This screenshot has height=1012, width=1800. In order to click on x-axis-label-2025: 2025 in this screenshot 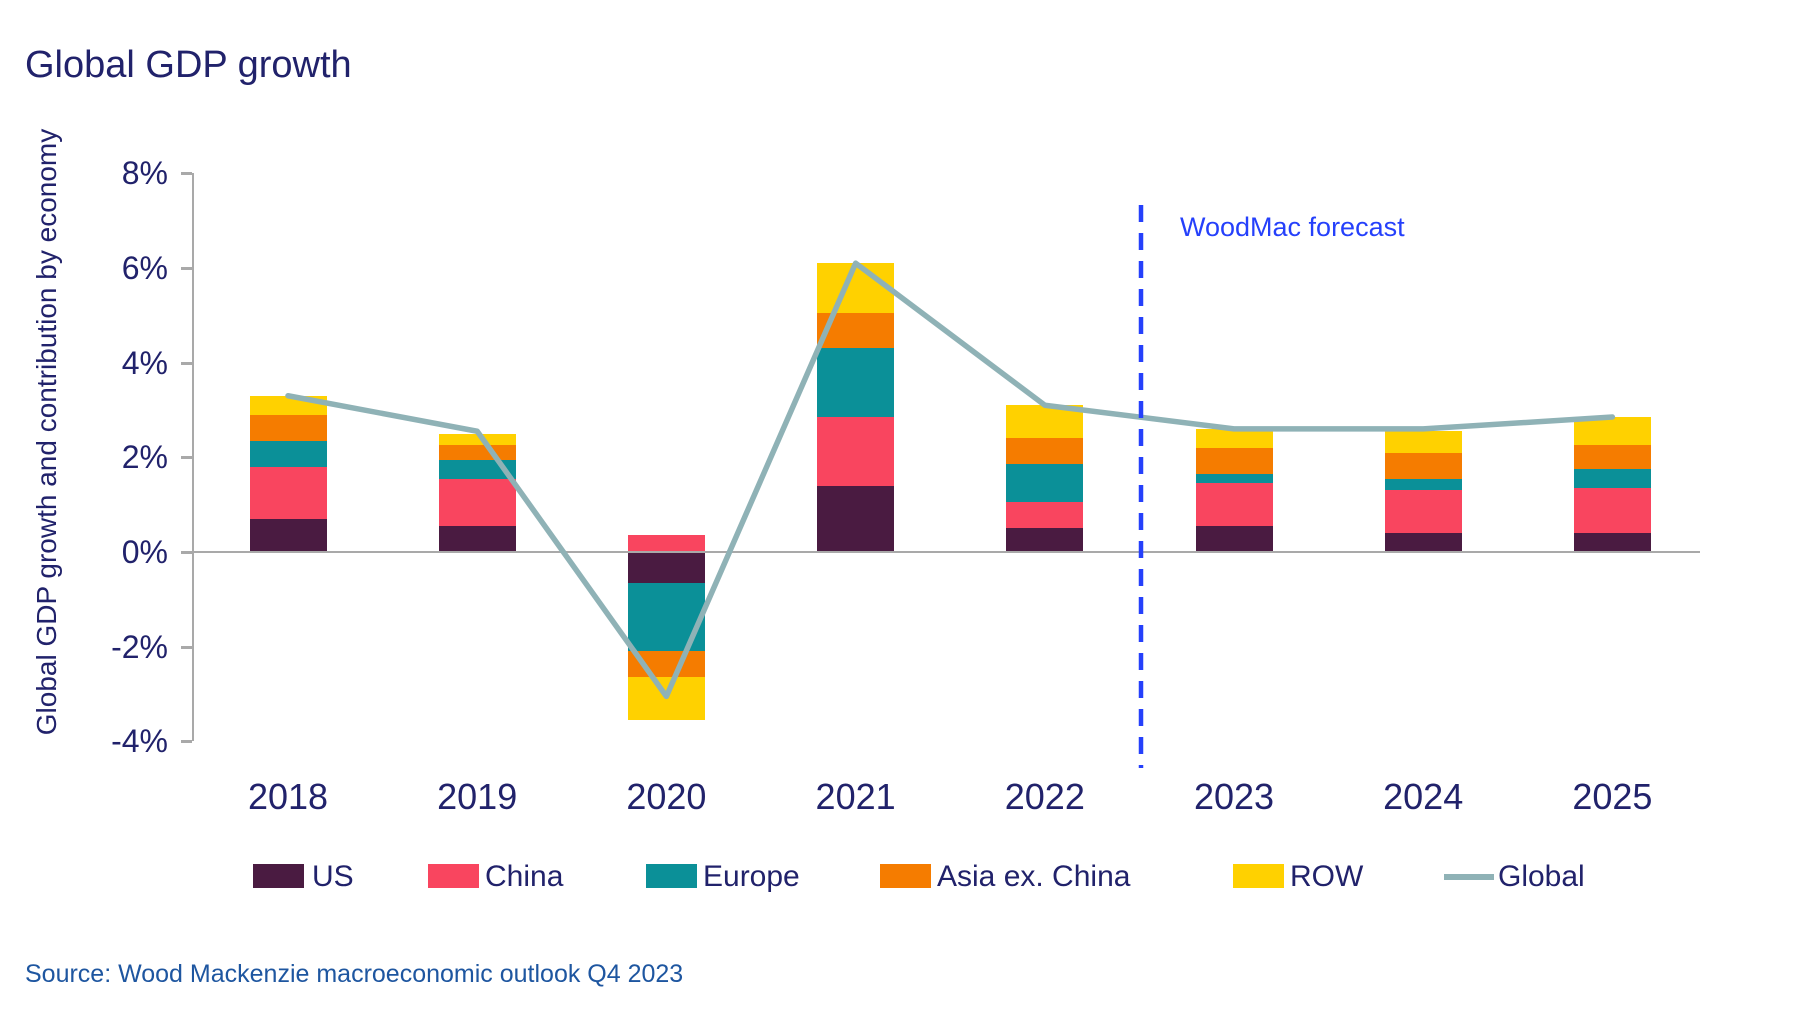, I will do `click(1612, 796)`.